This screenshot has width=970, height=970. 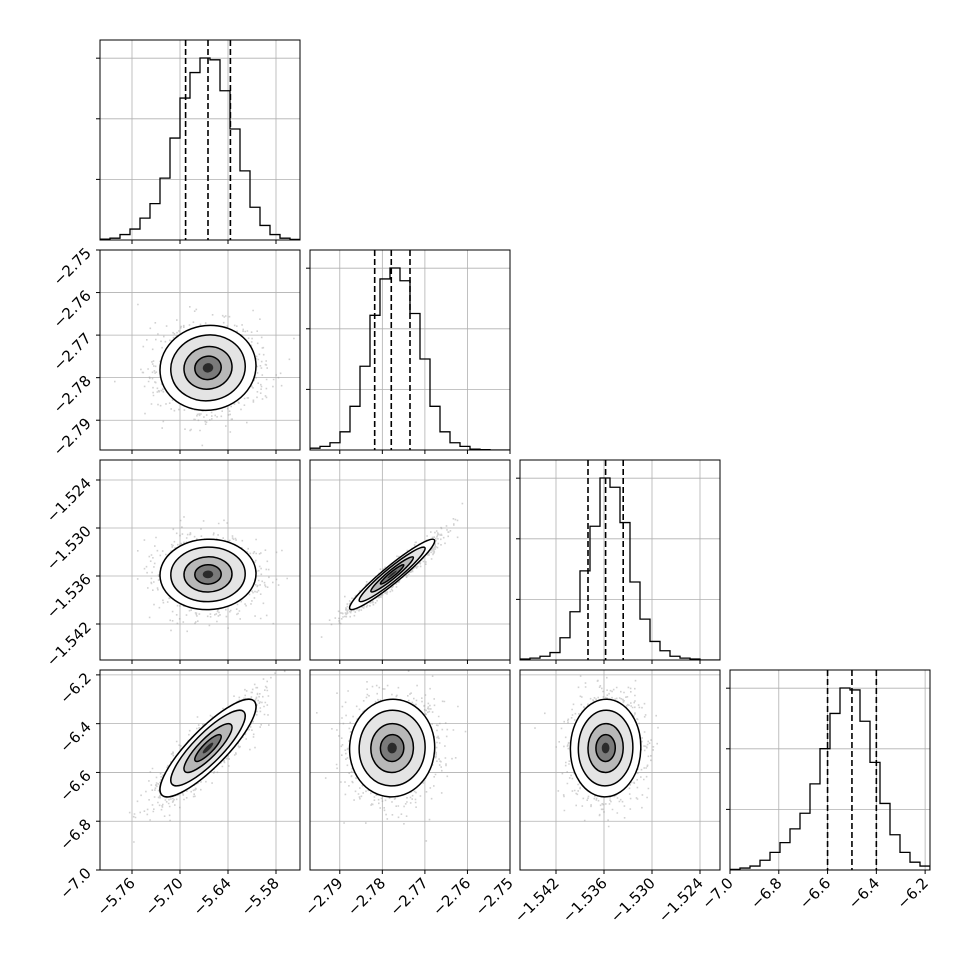 What do you see at coordinates (212, 896) in the screenshot?
I see `xaxis-1-ticklabel-3: −5.64` at bounding box center [212, 896].